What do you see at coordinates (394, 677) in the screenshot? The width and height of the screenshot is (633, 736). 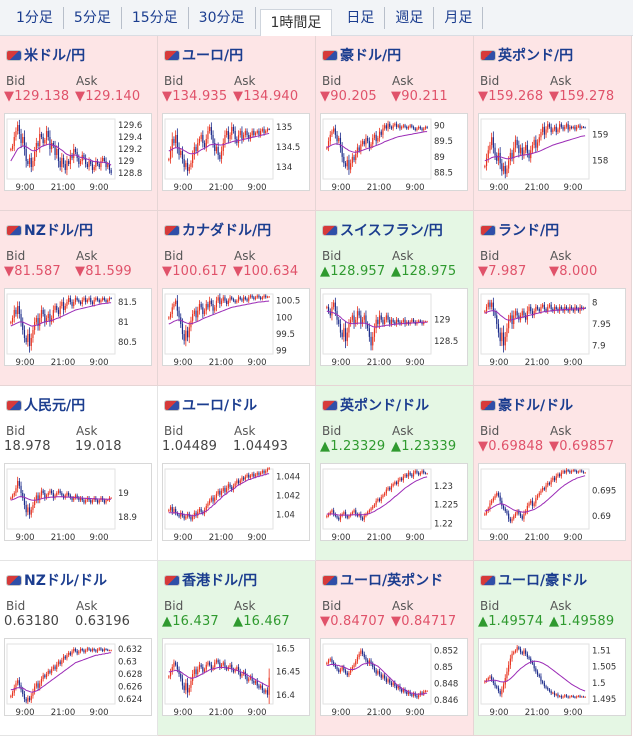 I see `price-chart: 0.852 0.85 0.848 0.846 9:00 21:00 9:00` at bounding box center [394, 677].